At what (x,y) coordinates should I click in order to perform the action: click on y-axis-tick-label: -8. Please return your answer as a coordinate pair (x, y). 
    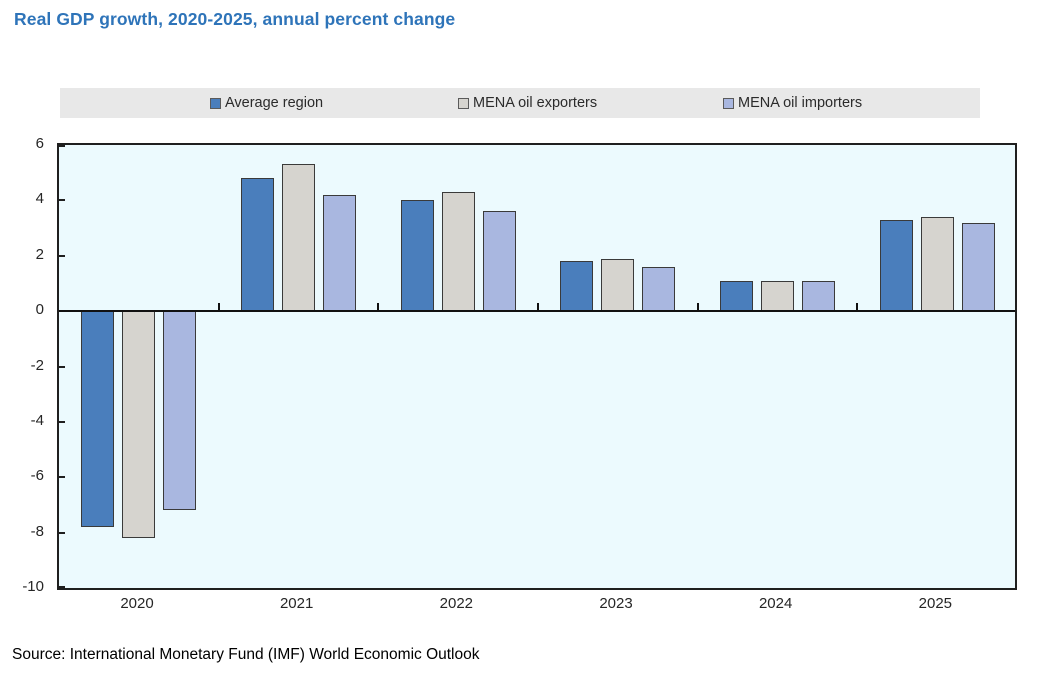
    Looking at the image, I should click on (37, 531).